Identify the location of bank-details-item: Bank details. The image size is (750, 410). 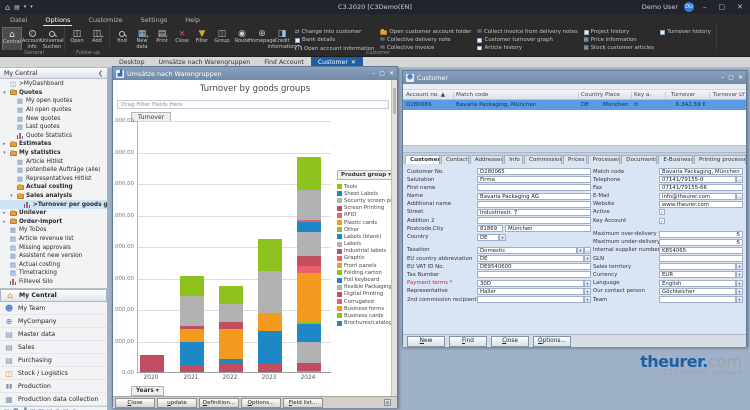
(334, 40).